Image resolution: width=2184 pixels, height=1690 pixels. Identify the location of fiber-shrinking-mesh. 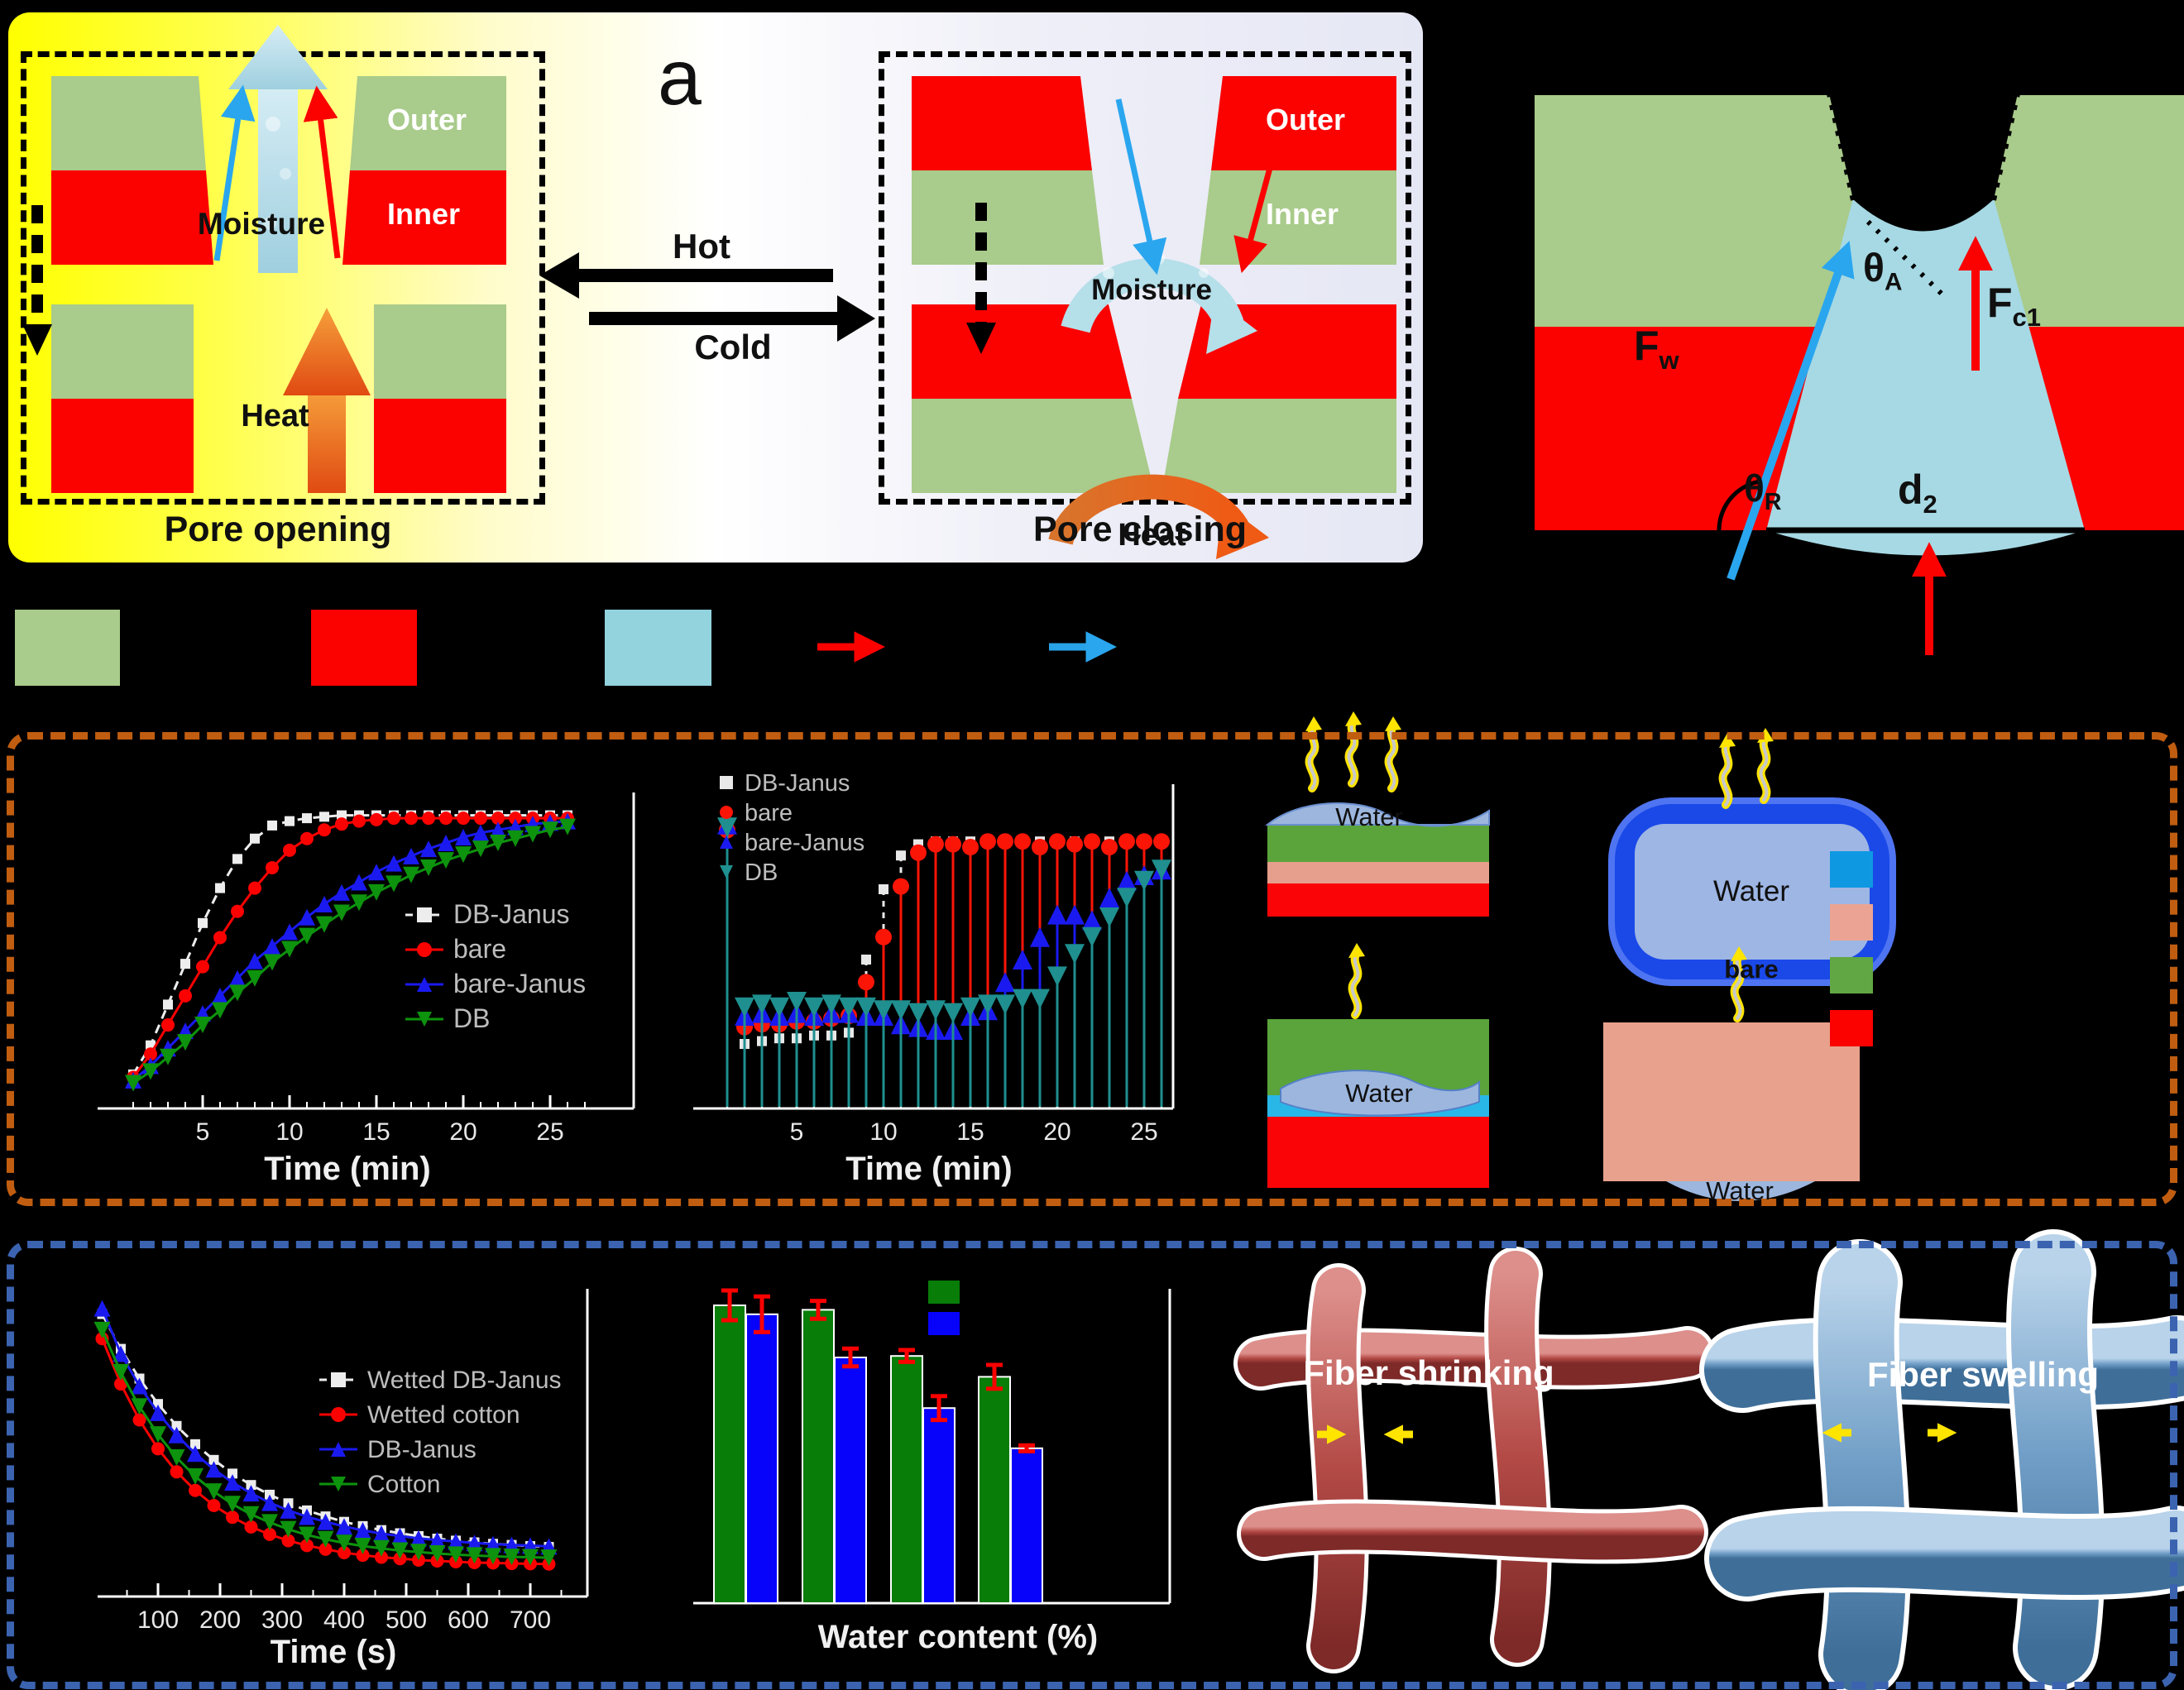
(1474, 1460).